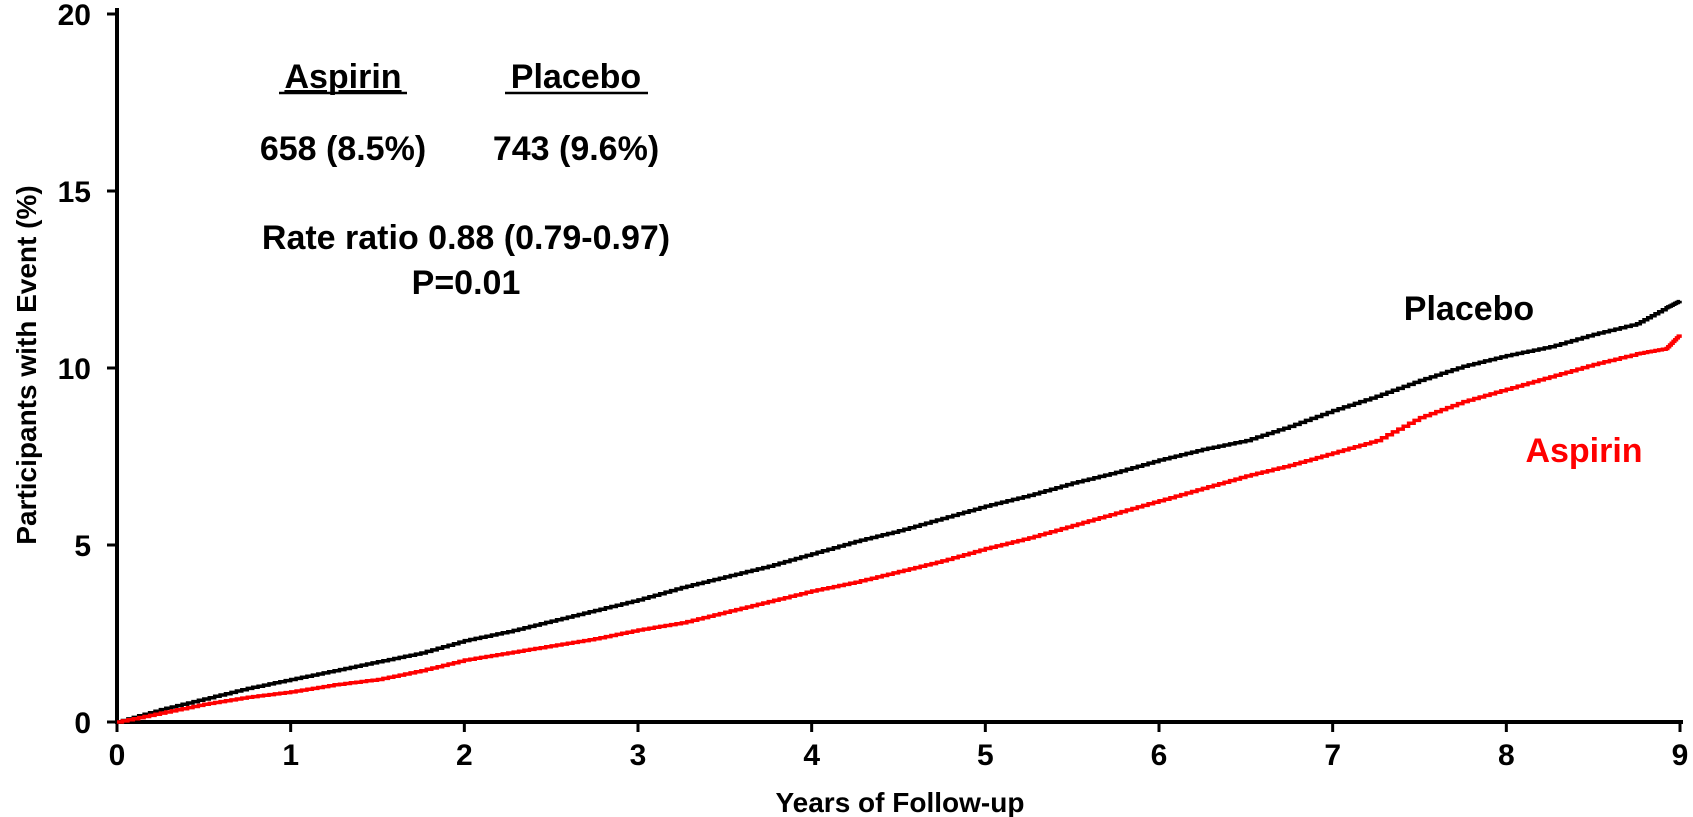 The width and height of the screenshot is (1693, 817). I want to click on y-tick-label: 5, so click(82, 546).